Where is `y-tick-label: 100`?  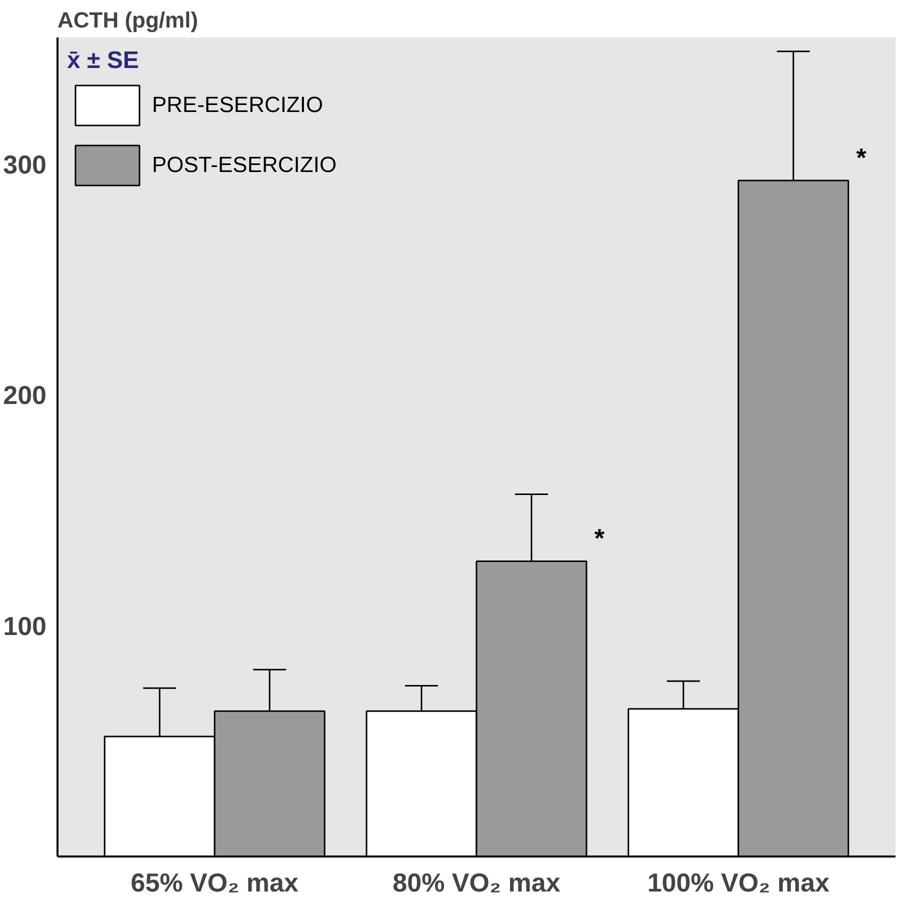 y-tick-label: 100 is located at coordinates (25, 625).